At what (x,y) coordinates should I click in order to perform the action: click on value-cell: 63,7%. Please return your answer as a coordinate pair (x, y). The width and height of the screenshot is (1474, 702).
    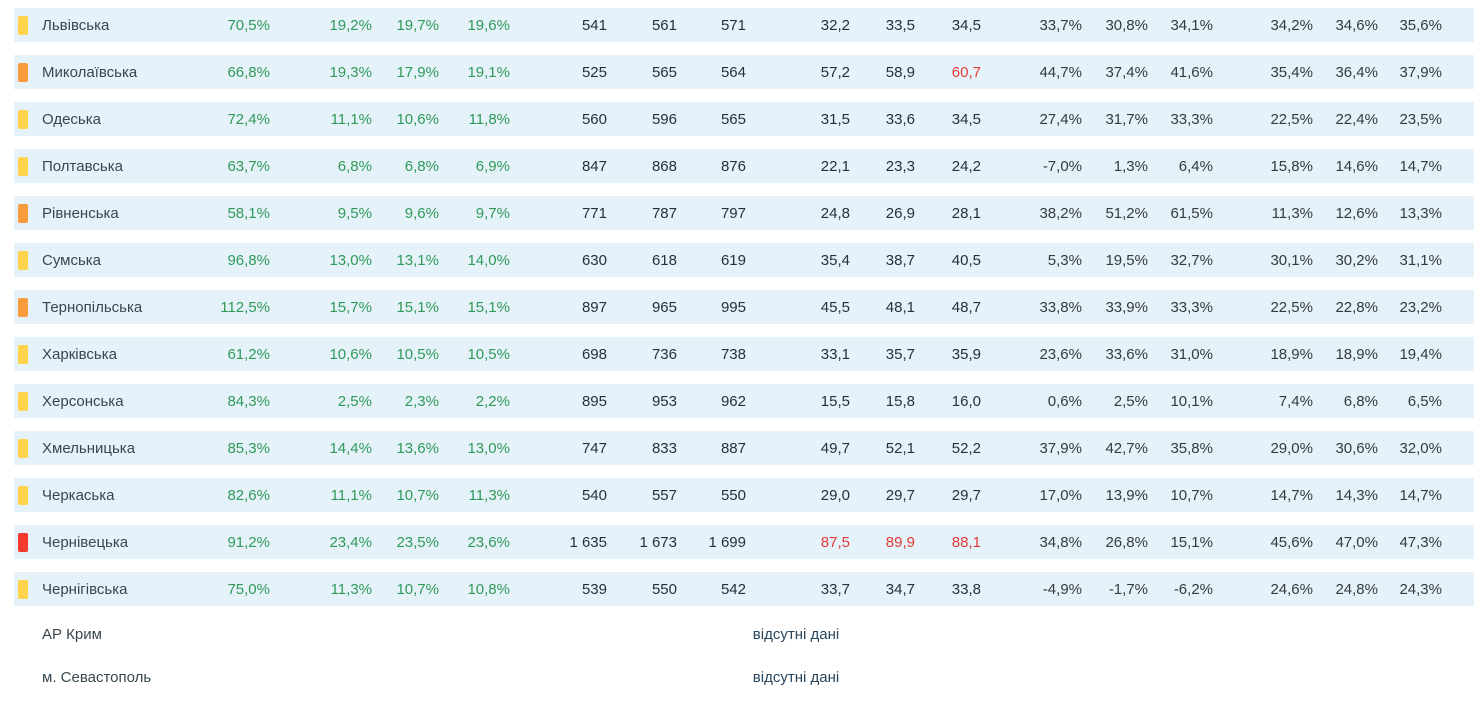
    Looking at the image, I should click on (248, 166).